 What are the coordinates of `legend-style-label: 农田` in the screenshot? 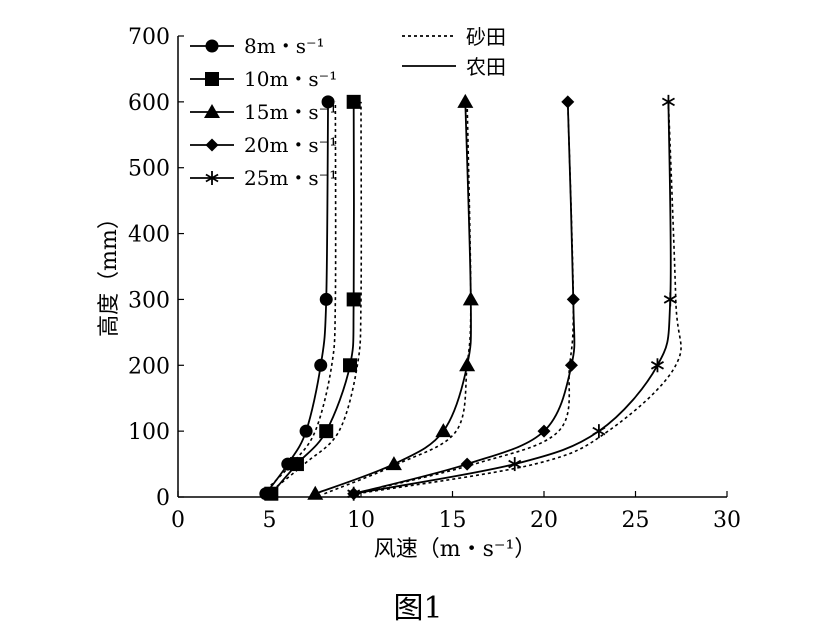 It's located at (486, 67).